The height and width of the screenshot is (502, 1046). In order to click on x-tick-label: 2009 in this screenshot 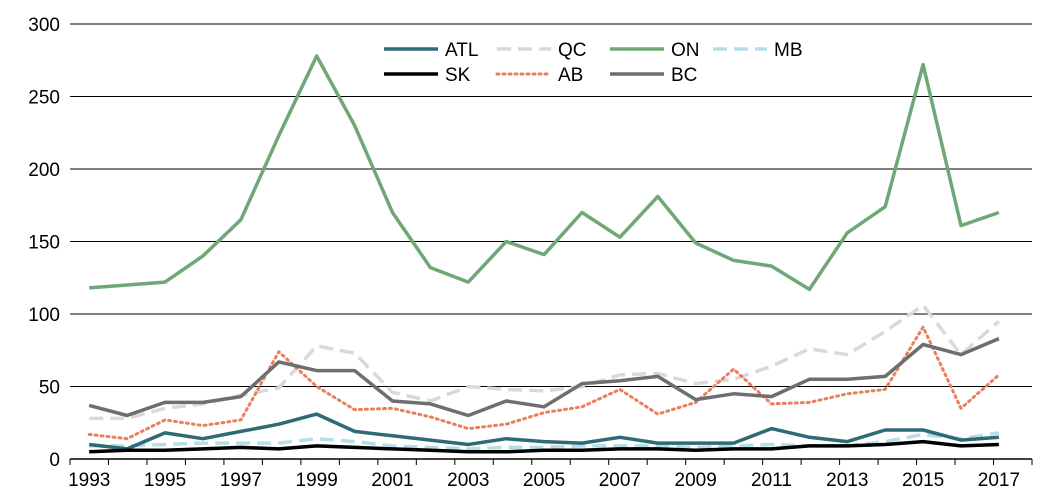, I will do `click(696, 480)`.